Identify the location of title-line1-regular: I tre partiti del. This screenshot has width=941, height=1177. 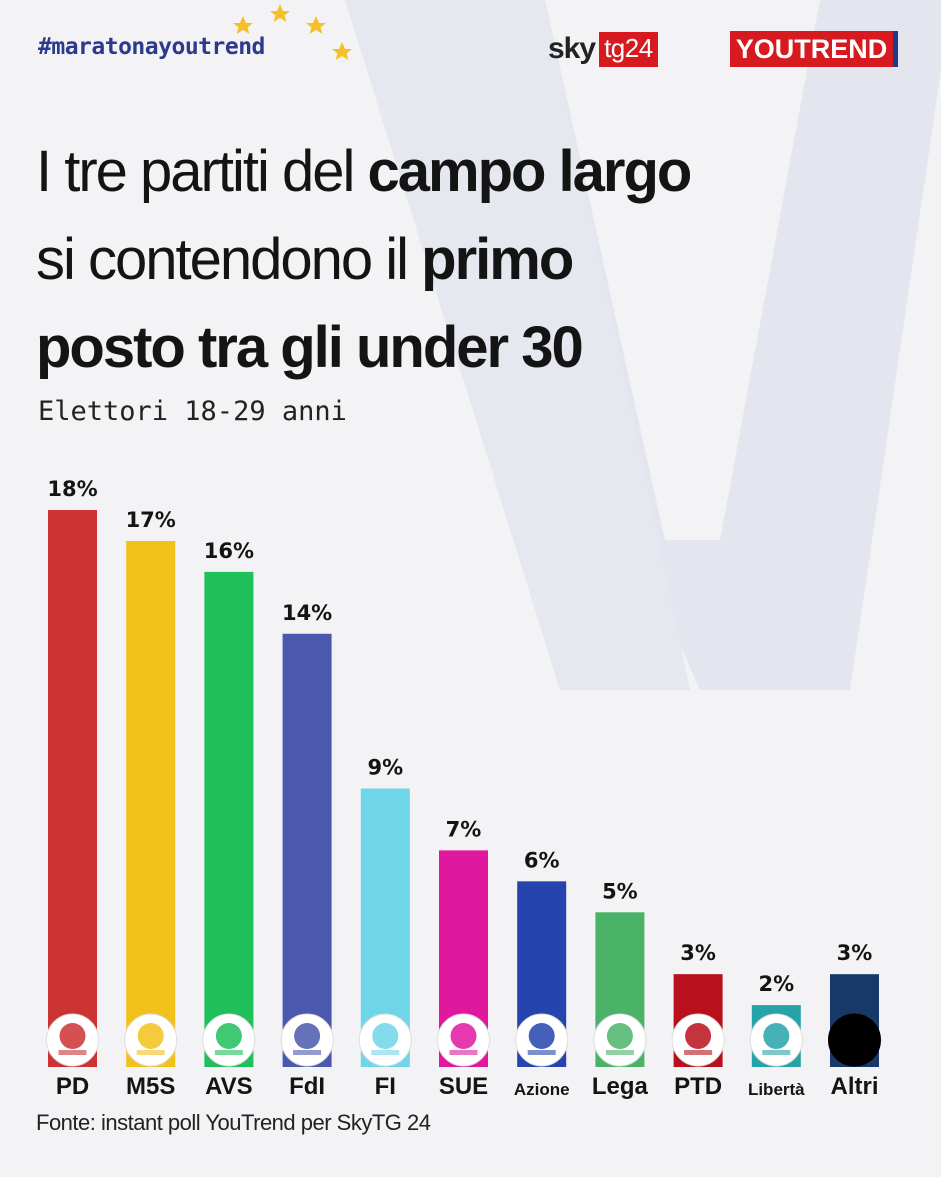
(202, 171).